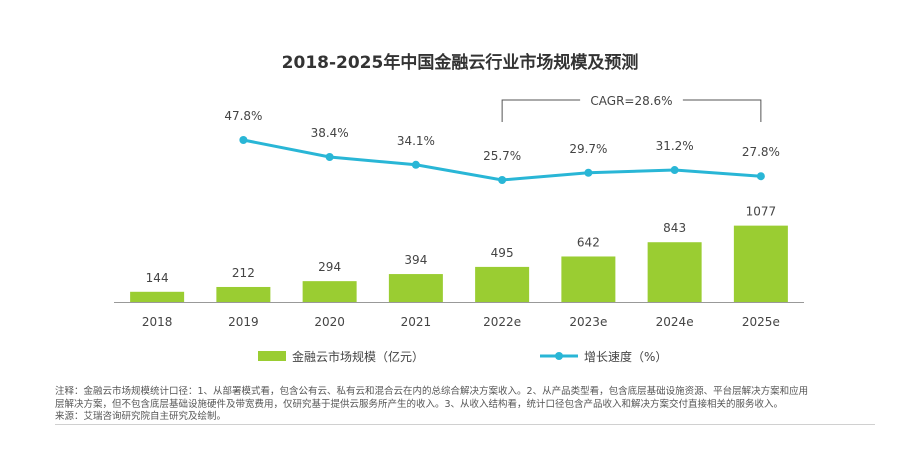  What do you see at coordinates (588, 242) in the screenshot?
I see `bar-value-label: 642` at bounding box center [588, 242].